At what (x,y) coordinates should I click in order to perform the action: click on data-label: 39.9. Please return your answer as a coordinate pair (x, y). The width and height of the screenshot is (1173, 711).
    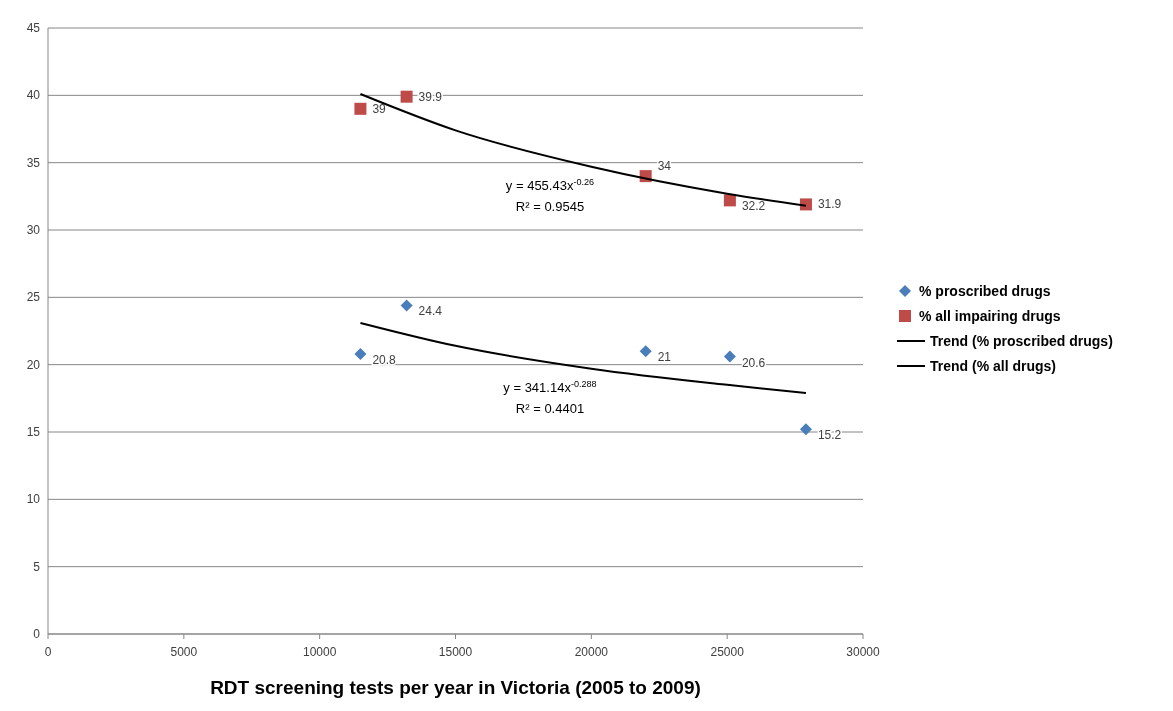
    Looking at the image, I should click on (430, 96).